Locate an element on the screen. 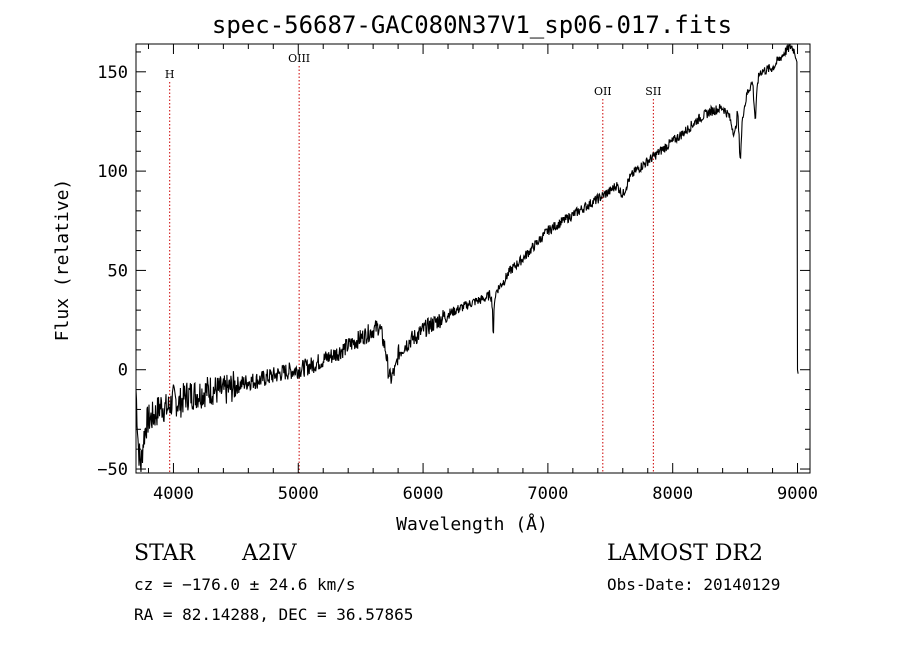 The image size is (900, 649). ra-dec-coords: RA = 82.14288, DEC = 36.57865 is located at coordinates (273, 614).